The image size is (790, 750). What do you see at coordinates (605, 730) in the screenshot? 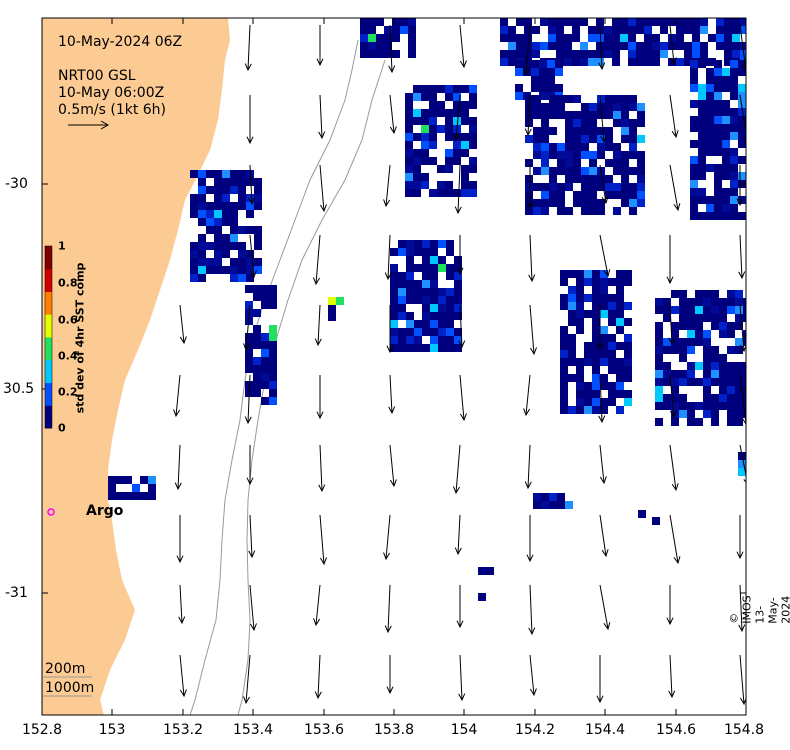
I see `x-tick-154.4: 154.4` at bounding box center [605, 730].